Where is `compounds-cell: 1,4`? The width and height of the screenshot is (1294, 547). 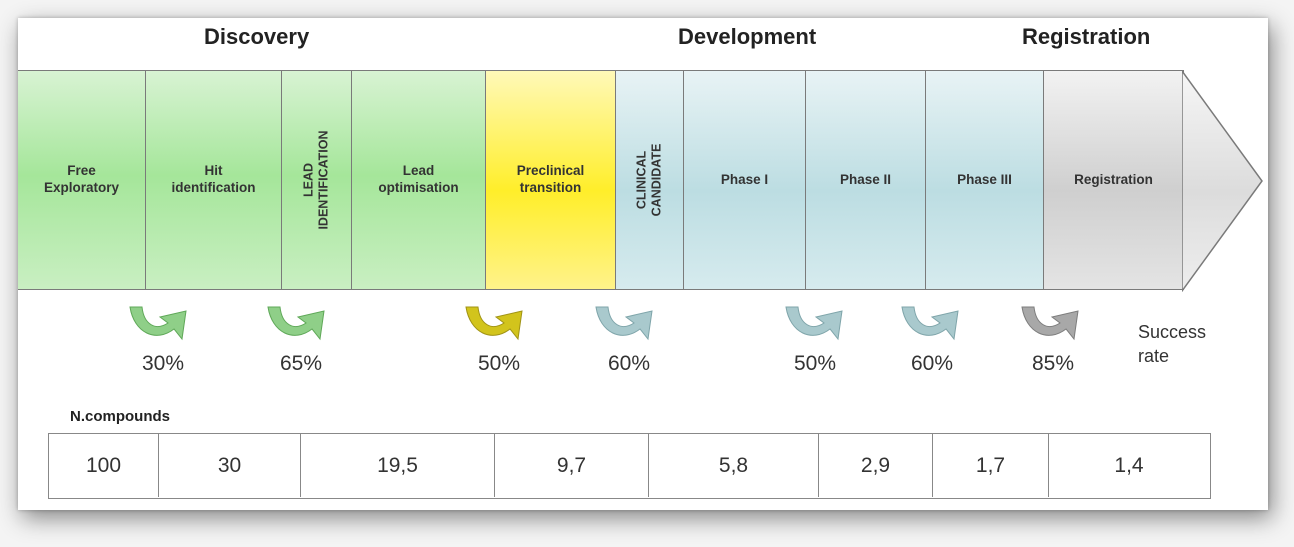
compounds-cell: 1,4 is located at coordinates (1129, 465).